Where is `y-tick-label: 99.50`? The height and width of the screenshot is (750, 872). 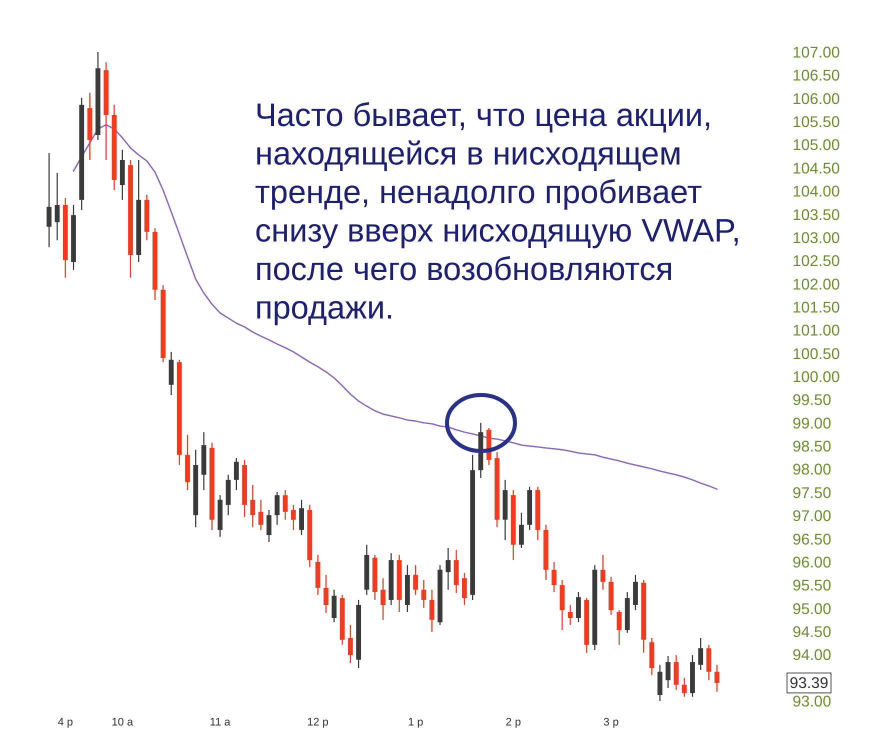
y-tick-label: 99.50 is located at coordinates (812, 401).